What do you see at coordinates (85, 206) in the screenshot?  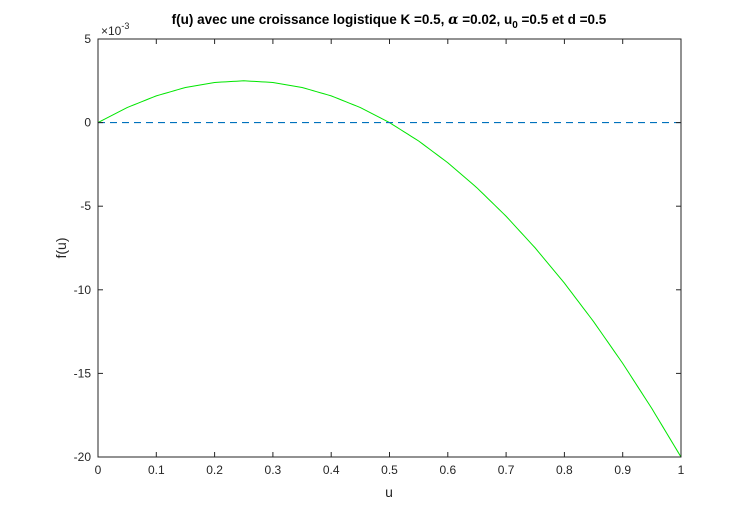 I see `y-tick-label: -5` at bounding box center [85, 206].